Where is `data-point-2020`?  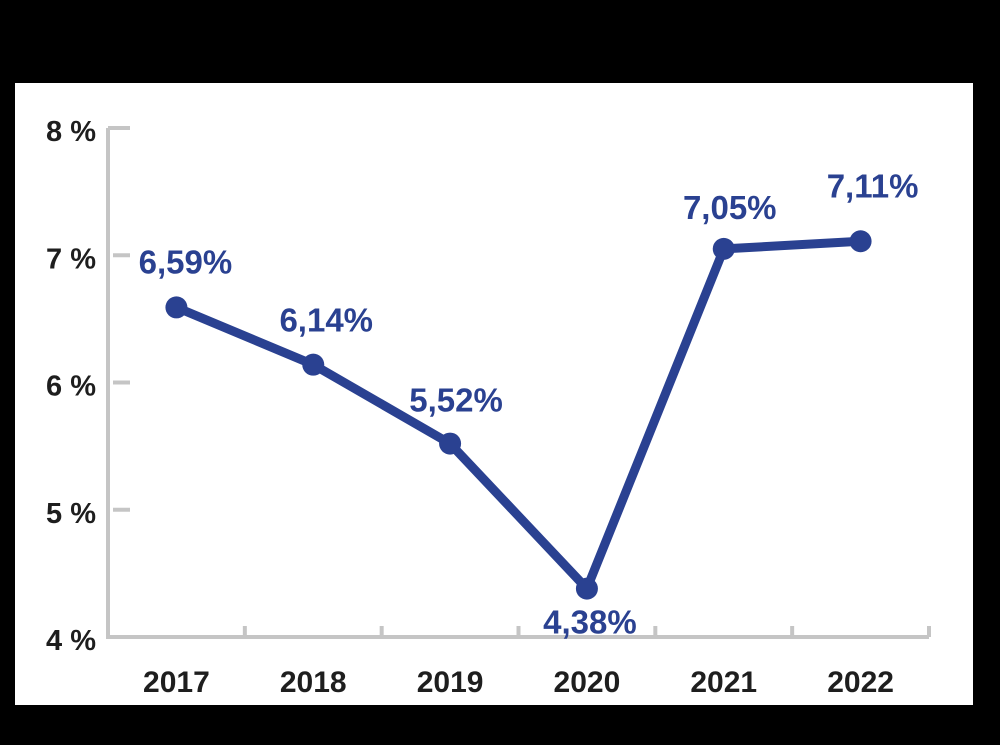 data-point-2020 is located at coordinates (586, 588).